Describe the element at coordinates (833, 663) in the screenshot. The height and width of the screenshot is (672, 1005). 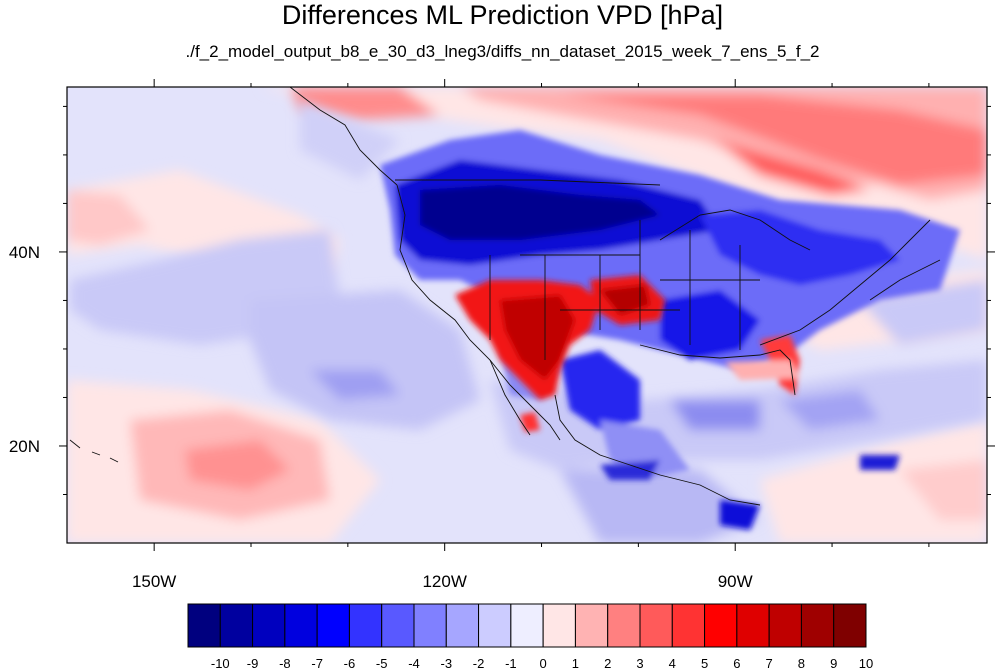
I see `colorbar-label: 9` at that location.